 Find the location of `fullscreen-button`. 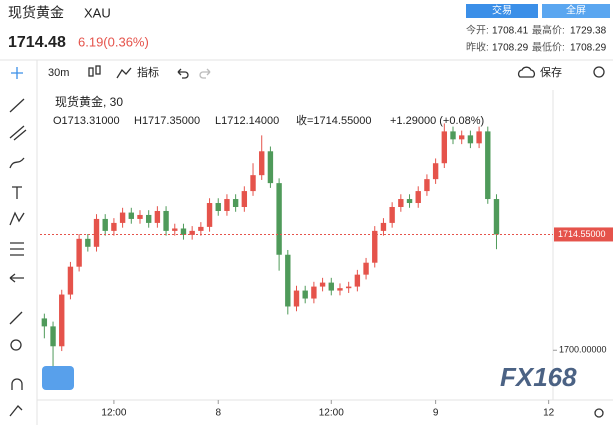

fullscreen-button is located at coordinates (576, 11).